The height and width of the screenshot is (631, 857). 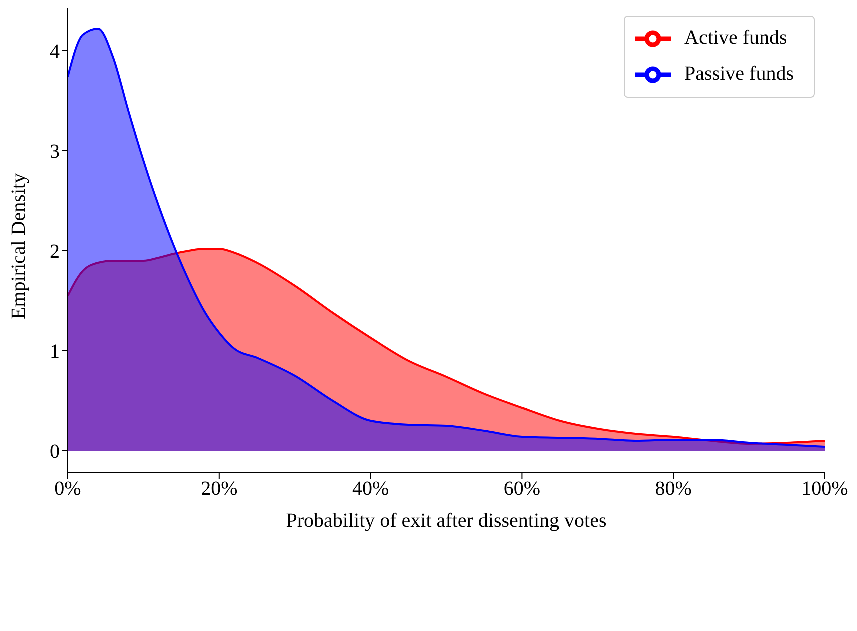 I want to click on y-axis-title: Empirical Density, so click(x=19, y=246).